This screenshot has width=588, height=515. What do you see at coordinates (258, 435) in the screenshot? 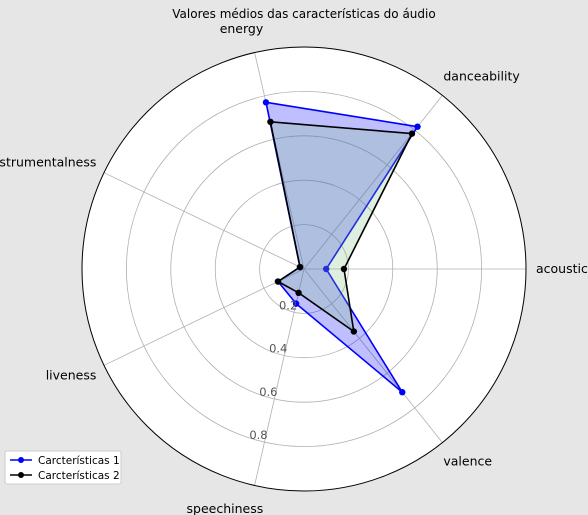
I see `radial-tick-label: 0.8` at bounding box center [258, 435].